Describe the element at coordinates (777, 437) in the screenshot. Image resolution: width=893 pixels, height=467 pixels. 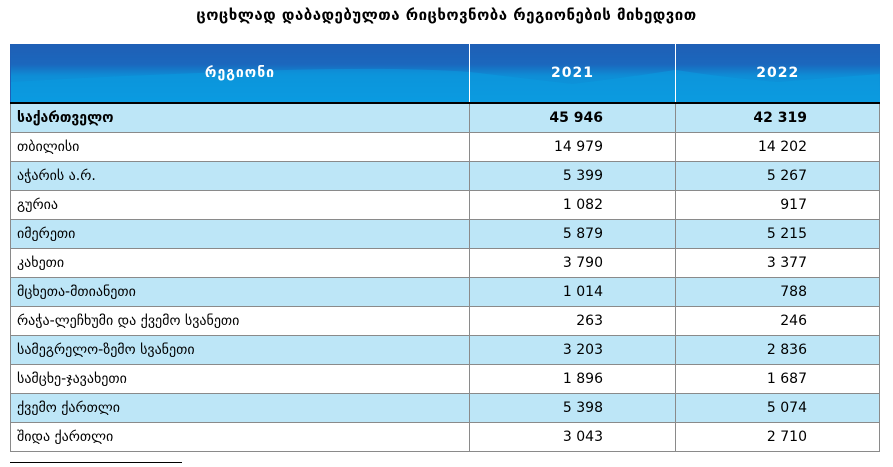
I see `value-2022-cell: 2 710` at that location.